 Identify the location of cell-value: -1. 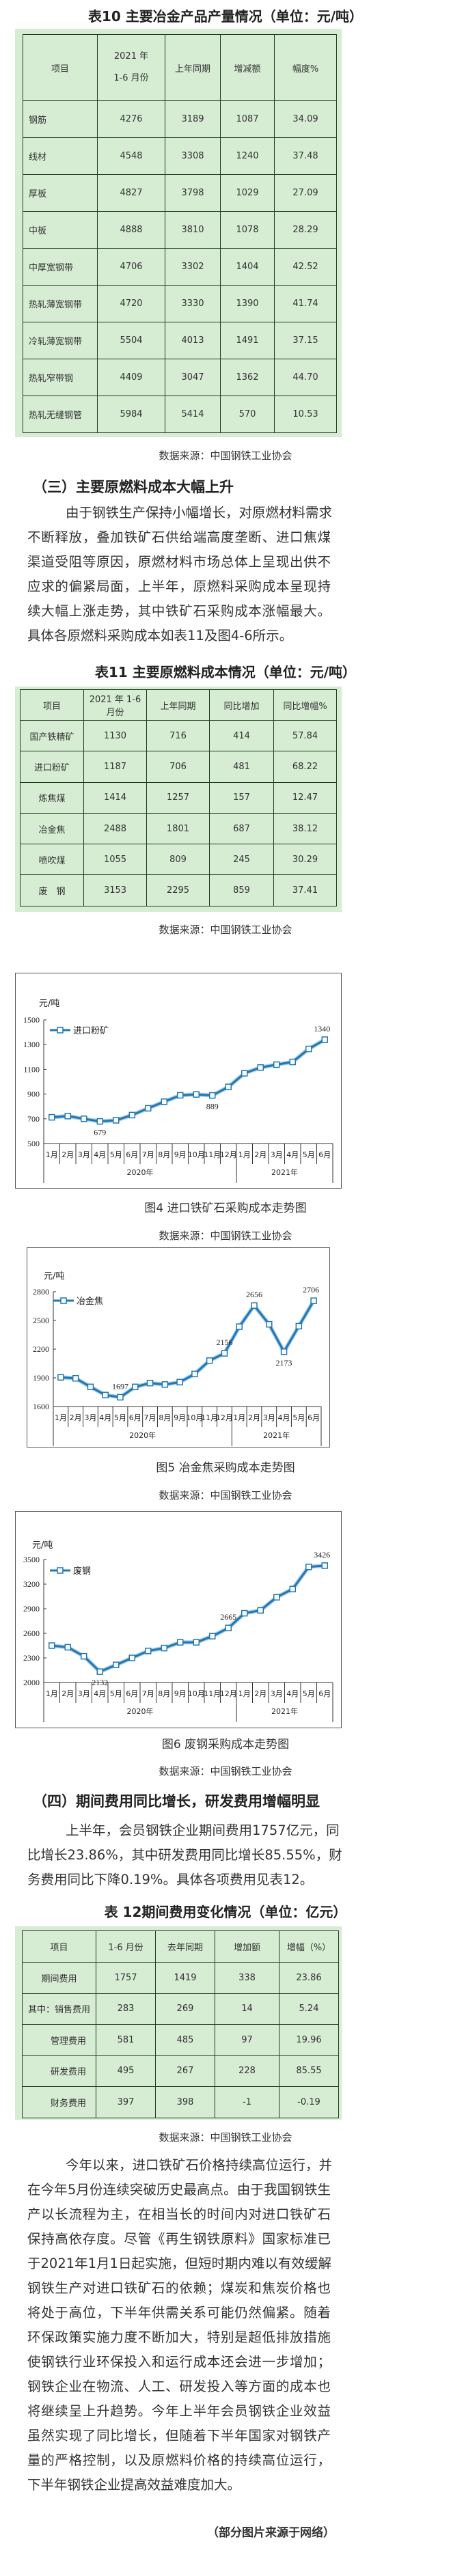
(247, 2102).